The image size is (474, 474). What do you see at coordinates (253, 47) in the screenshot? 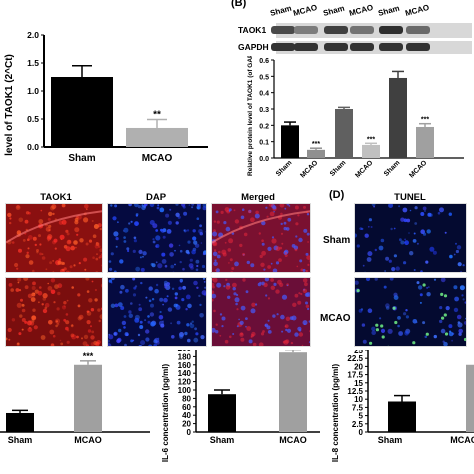
I see `blot-label-gapdh: GAPDH` at bounding box center [253, 47].